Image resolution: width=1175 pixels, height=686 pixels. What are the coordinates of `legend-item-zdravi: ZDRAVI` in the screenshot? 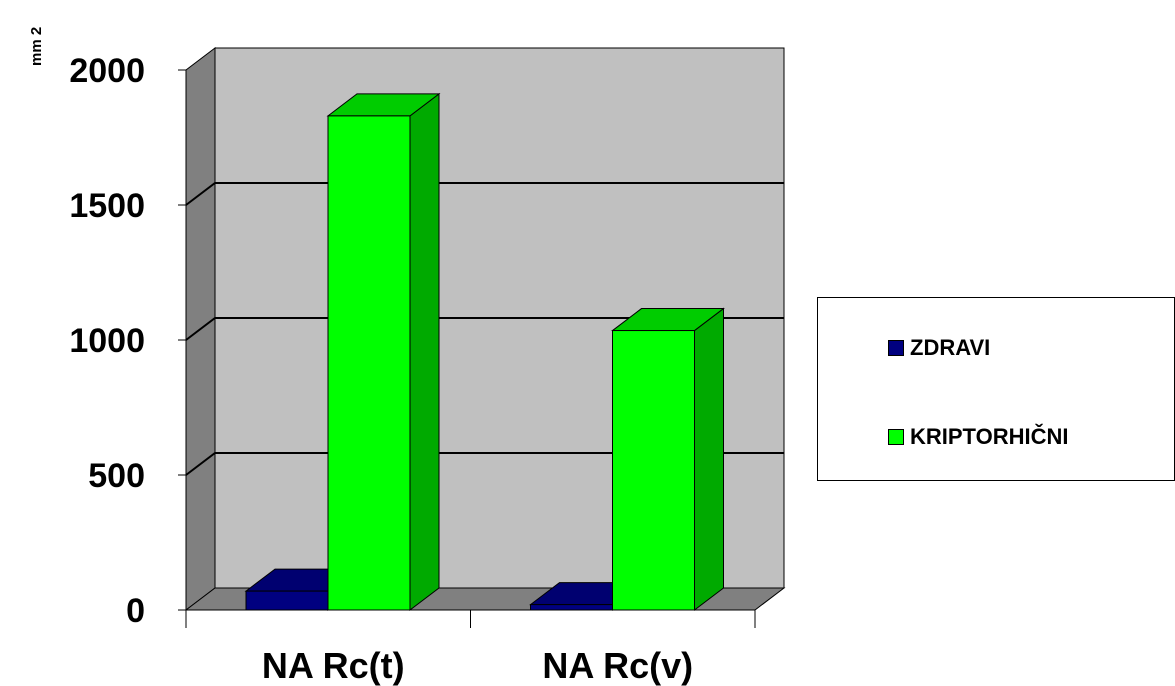 It's located at (939, 348).